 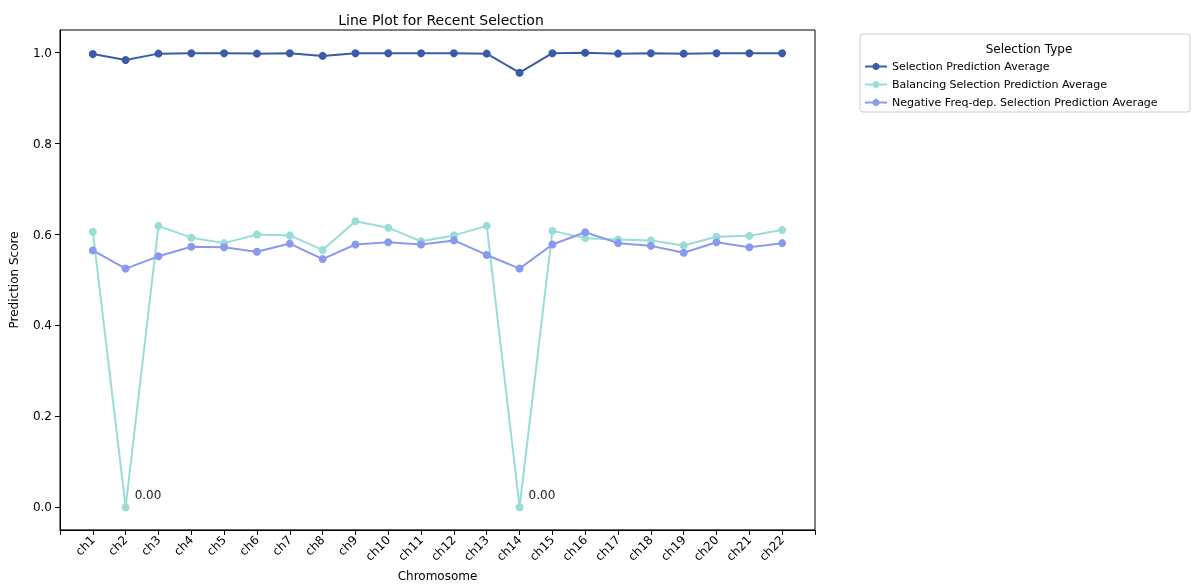 What do you see at coordinates (1000, 84) in the screenshot?
I see `legend-label: Balancing Selection Prediction Average` at bounding box center [1000, 84].